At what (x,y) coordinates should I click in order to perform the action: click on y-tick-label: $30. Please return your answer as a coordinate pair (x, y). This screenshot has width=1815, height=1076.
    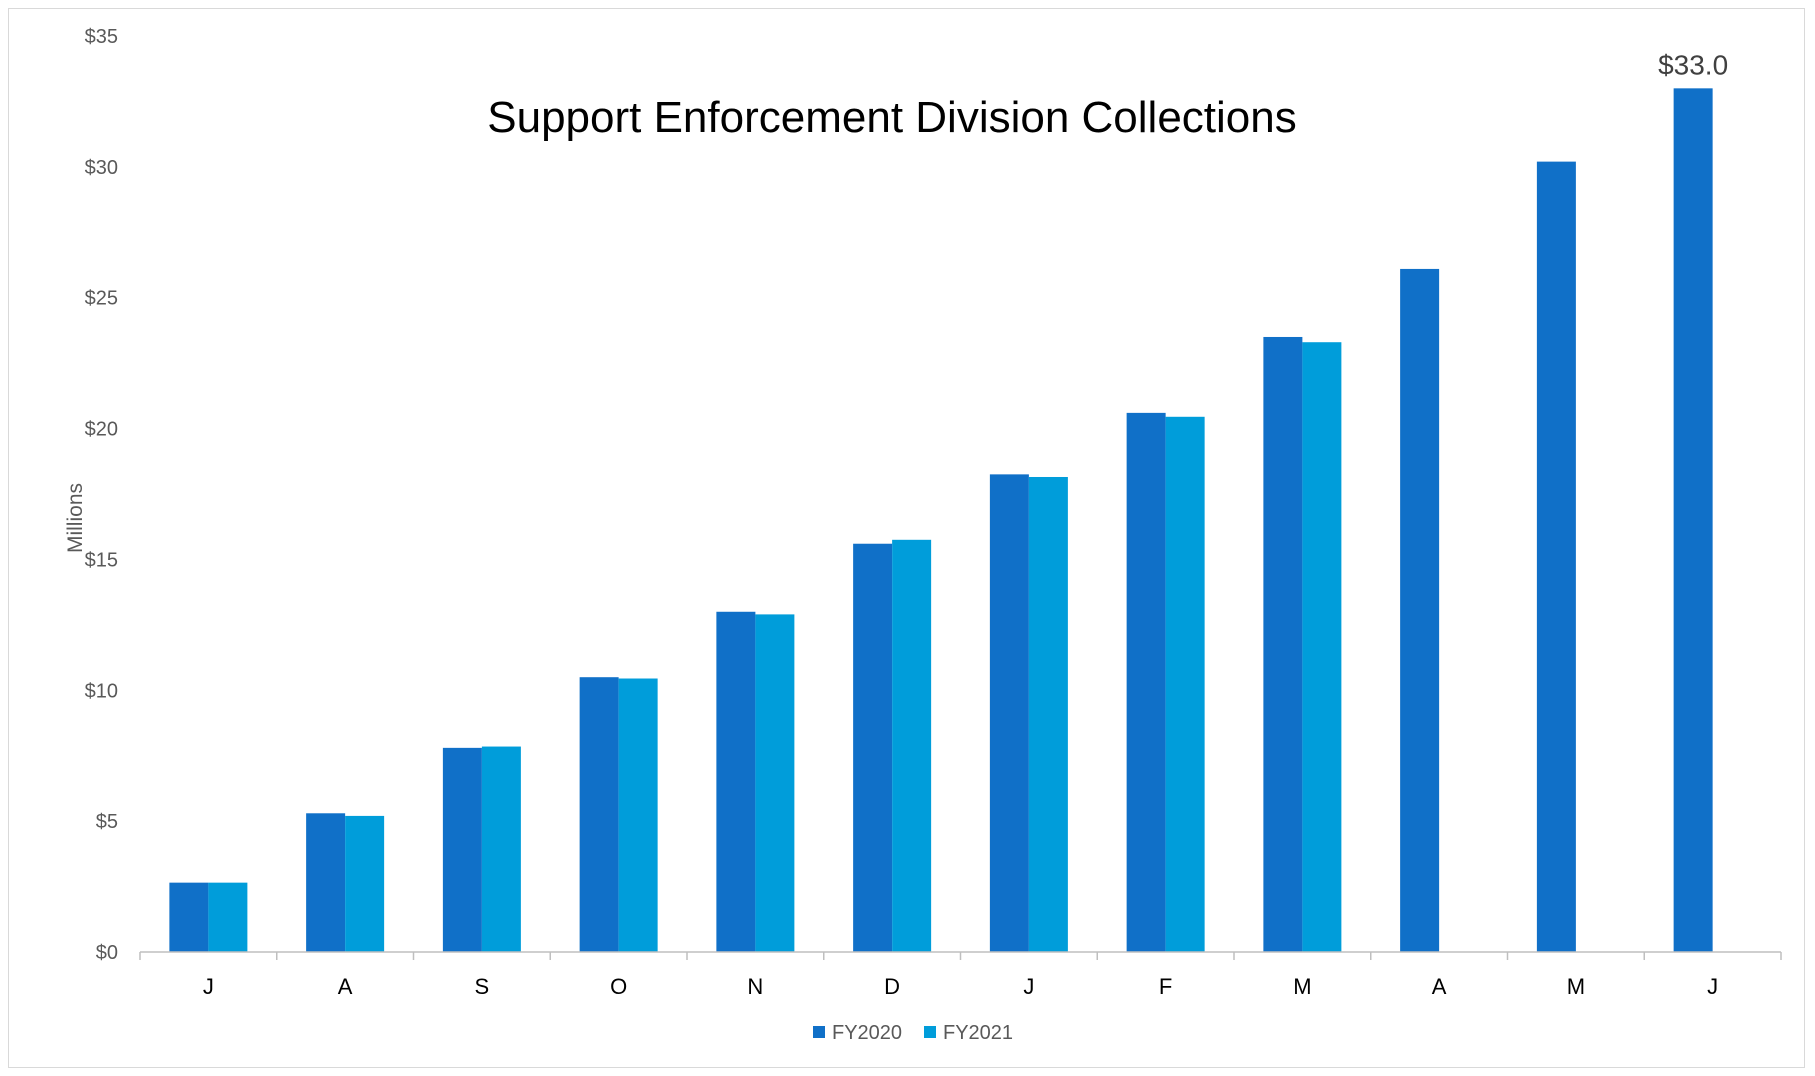
    Looking at the image, I should click on (101, 168).